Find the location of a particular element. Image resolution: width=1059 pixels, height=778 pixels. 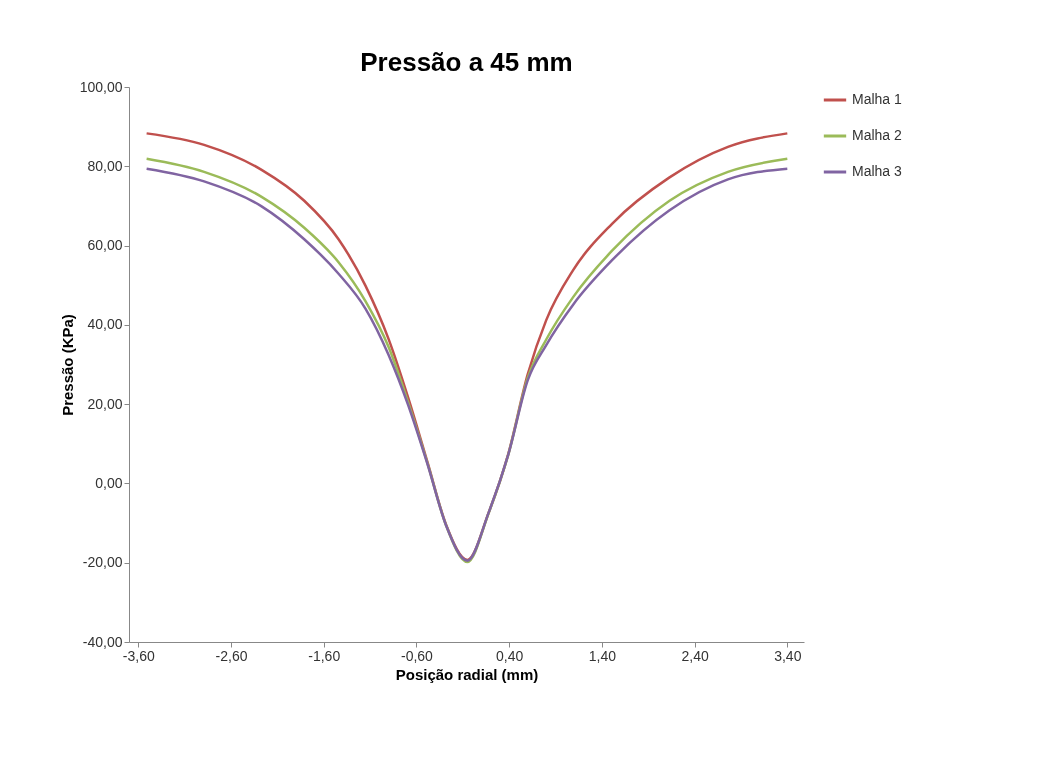

y-tick-label: 40,00 is located at coordinates (105, 324).